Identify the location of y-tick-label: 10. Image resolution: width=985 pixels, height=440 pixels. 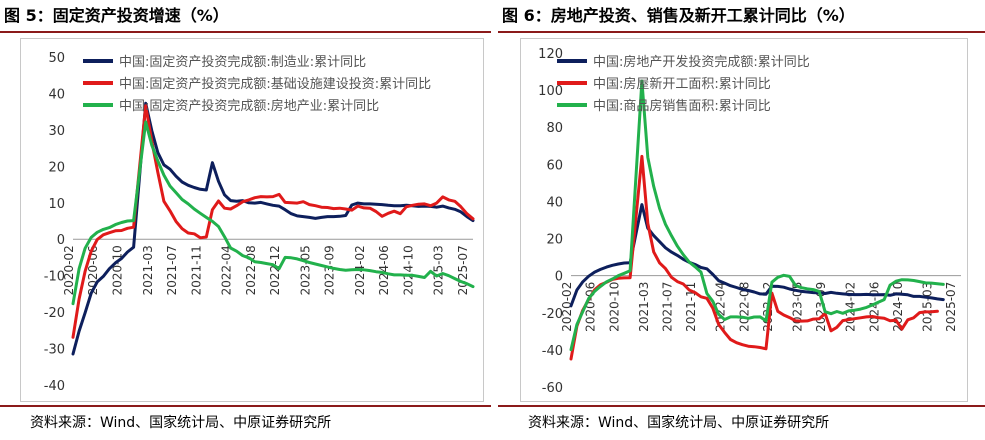
(56, 204).